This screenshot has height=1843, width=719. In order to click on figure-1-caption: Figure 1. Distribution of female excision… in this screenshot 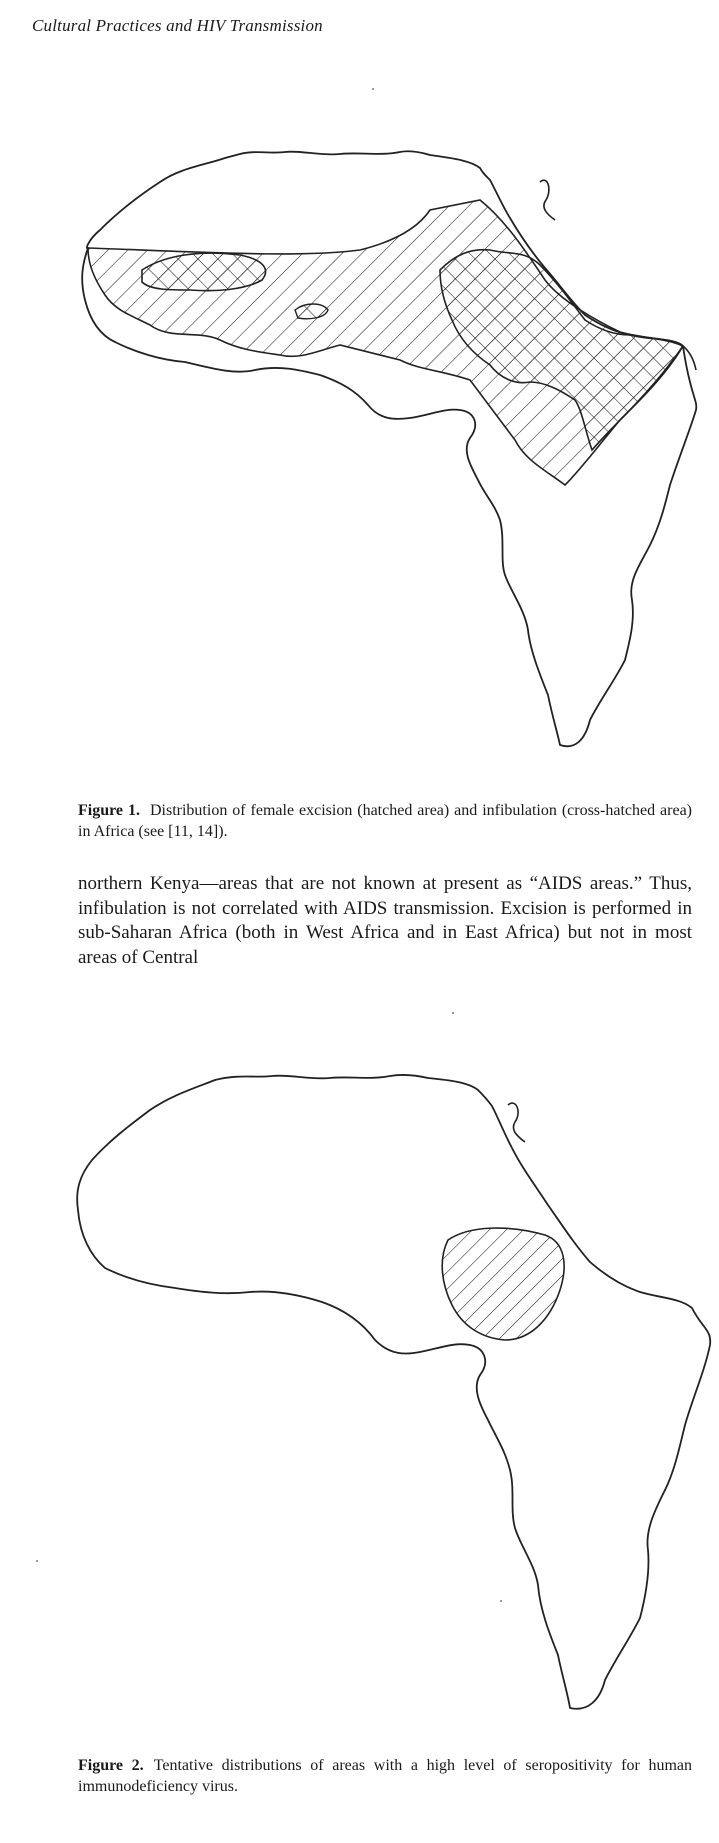, I will do `click(385, 821)`.